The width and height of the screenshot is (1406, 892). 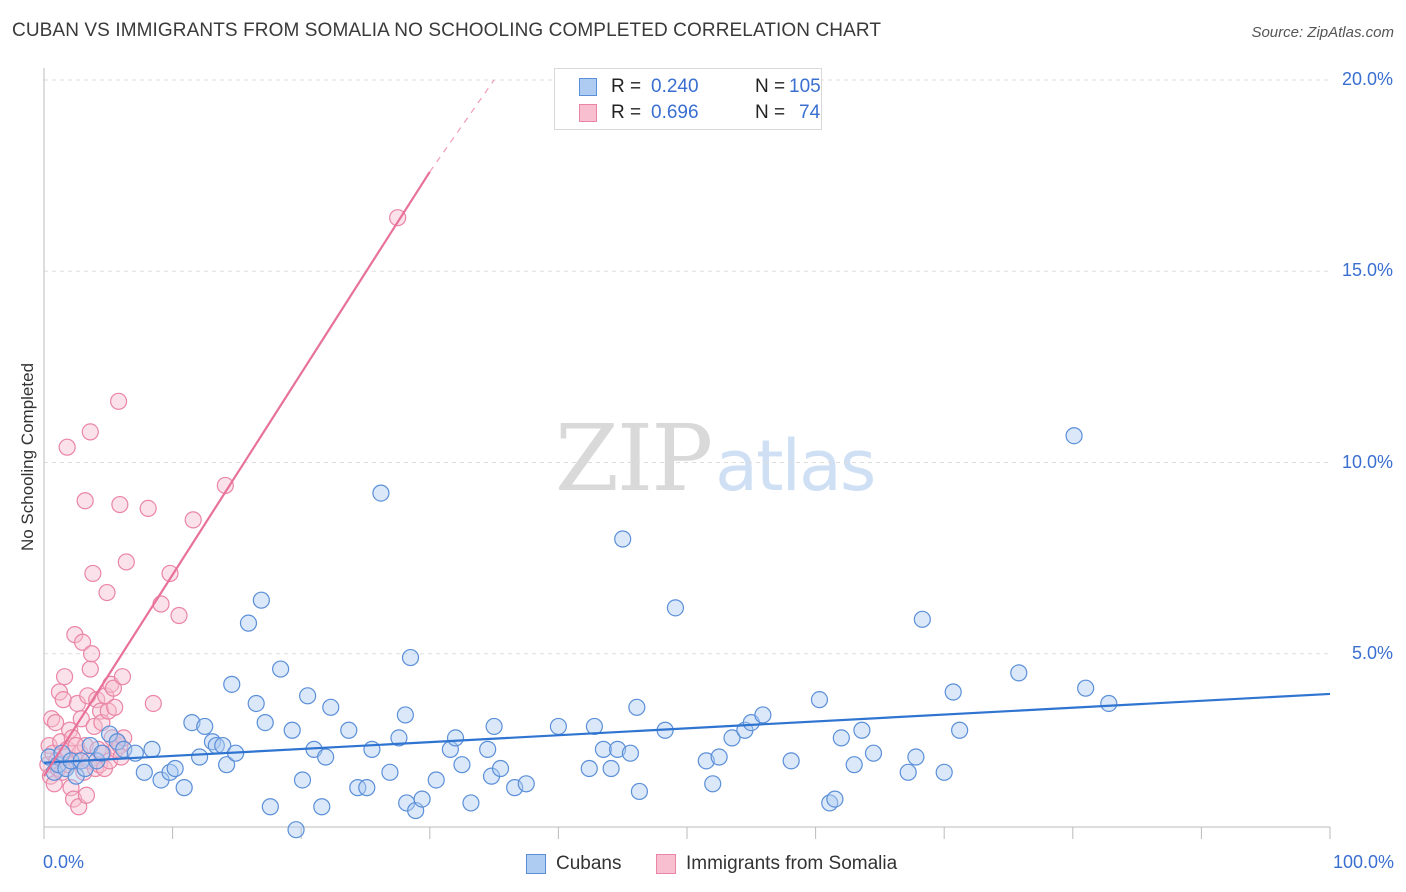 What do you see at coordinates (810, 112) in the screenshot?
I see `stats-n-value: 74` at bounding box center [810, 112].